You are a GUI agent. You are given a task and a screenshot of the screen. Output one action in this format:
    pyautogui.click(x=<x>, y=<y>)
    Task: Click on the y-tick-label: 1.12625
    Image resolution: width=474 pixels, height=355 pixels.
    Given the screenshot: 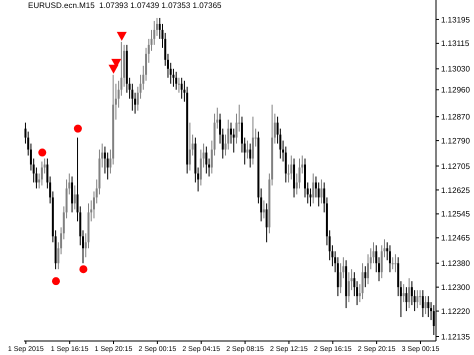 What is the action you would take?
    pyautogui.click(x=455, y=190)
    